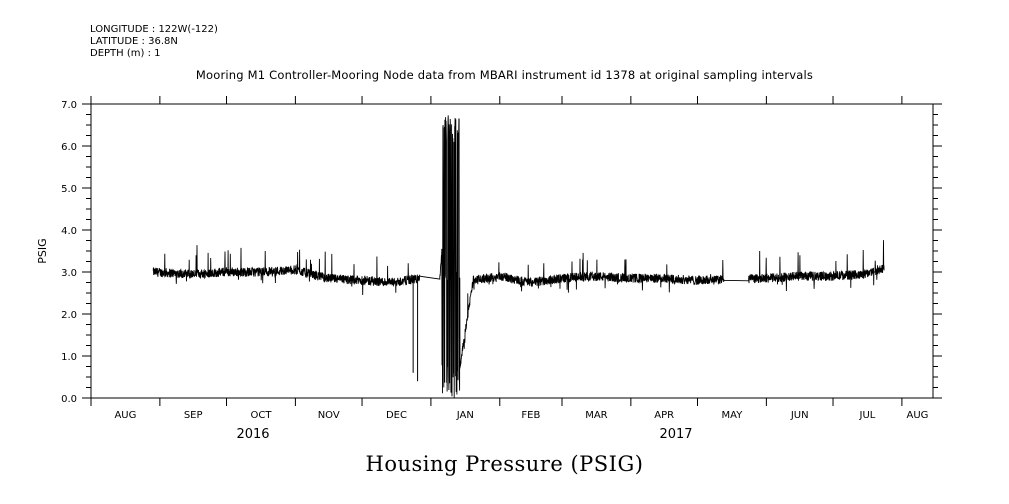 This screenshot has width=1009, height=504. Describe the element at coordinates (69, 231) in the screenshot. I see `y-tick-label: 4.0` at that location.